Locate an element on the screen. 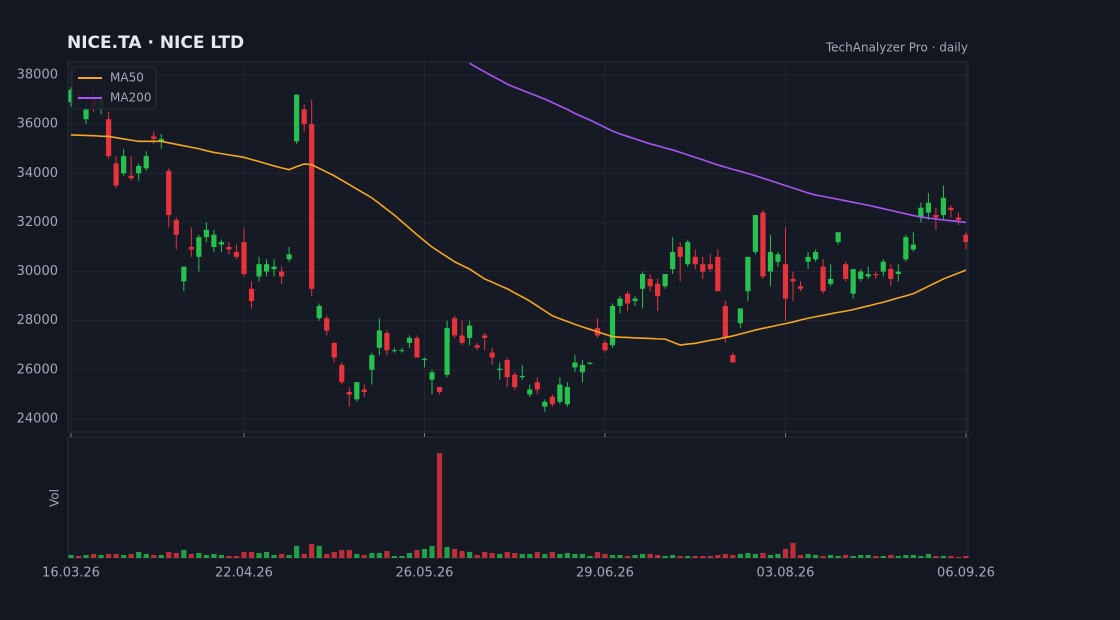 The height and width of the screenshot is (620, 1120). ma-line is located at coordinates (718, 143).